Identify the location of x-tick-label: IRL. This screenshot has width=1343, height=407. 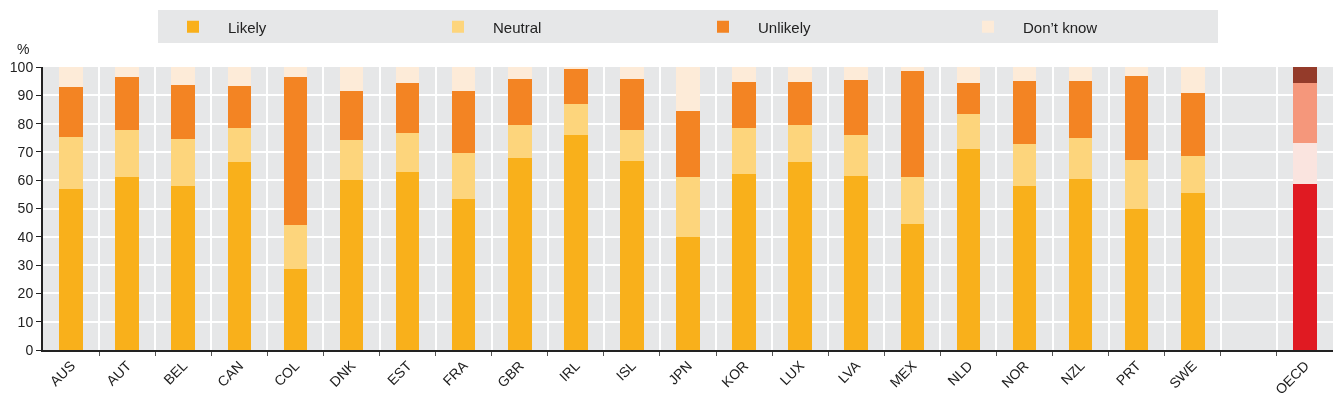
(570, 371).